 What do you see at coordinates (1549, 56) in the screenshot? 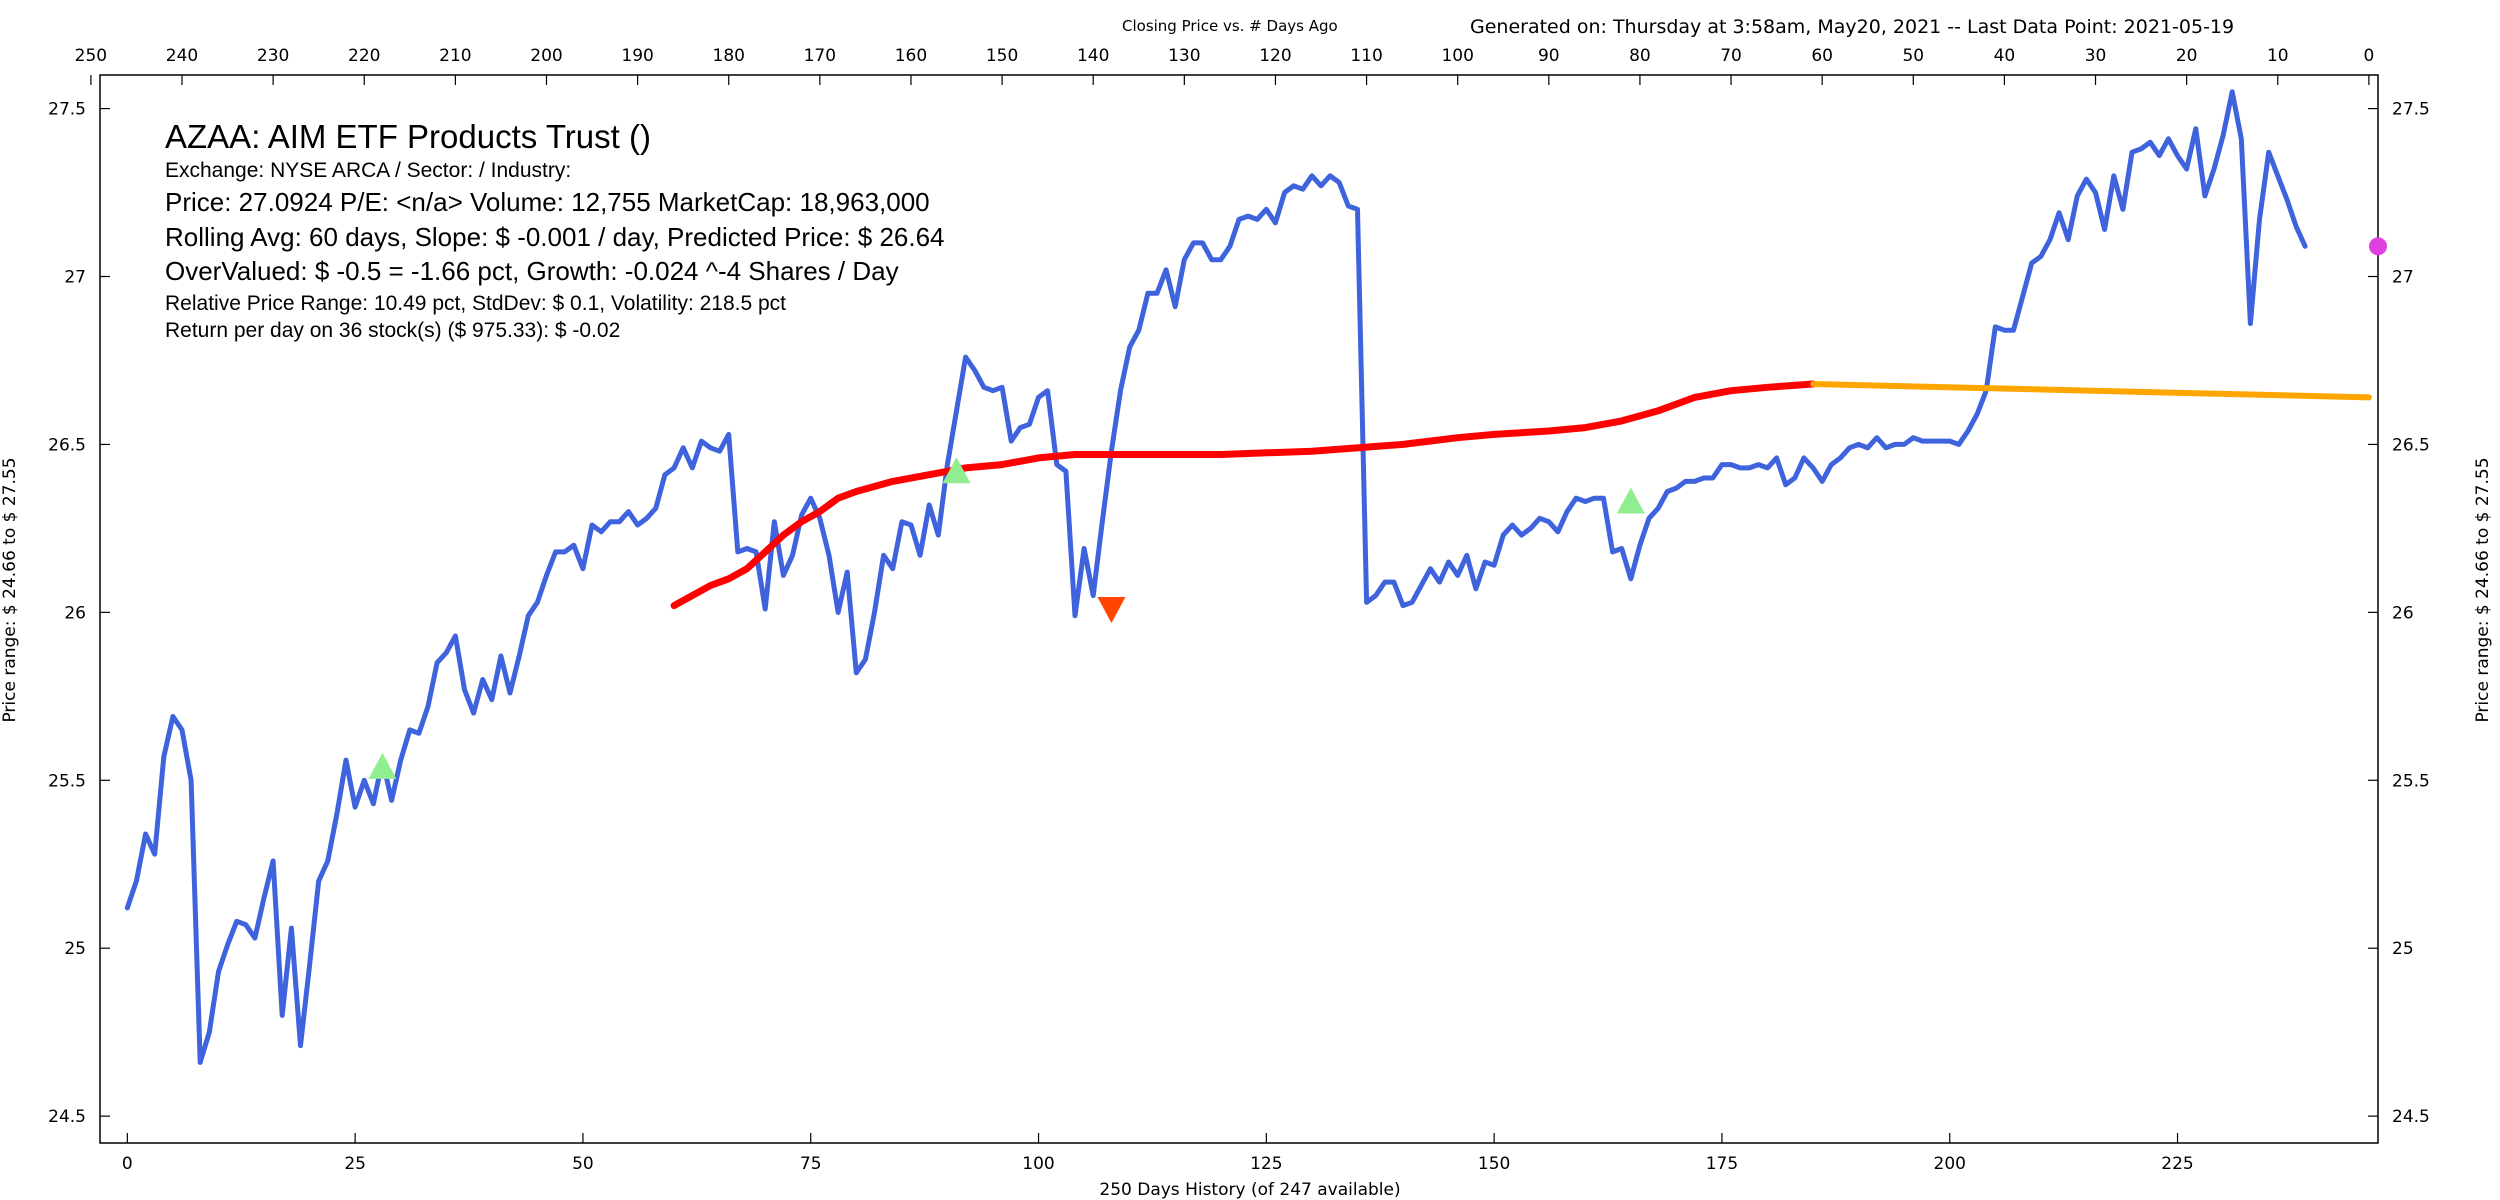
I see `top-tick-label: 90` at bounding box center [1549, 56].